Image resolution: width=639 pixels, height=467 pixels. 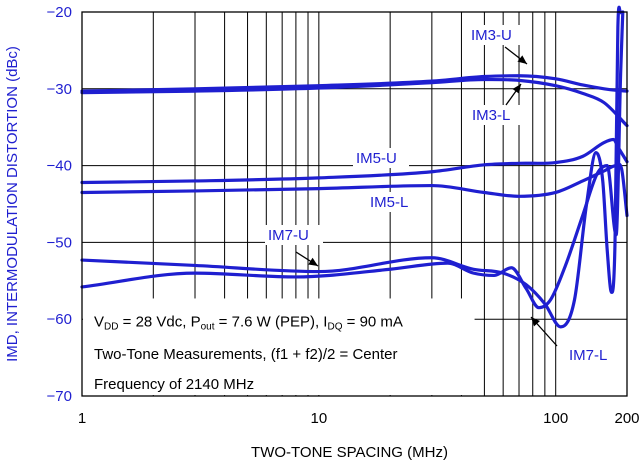 What do you see at coordinates (99, 322) in the screenshot?
I see `note-fragment: V` at bounding box center [99, 322].